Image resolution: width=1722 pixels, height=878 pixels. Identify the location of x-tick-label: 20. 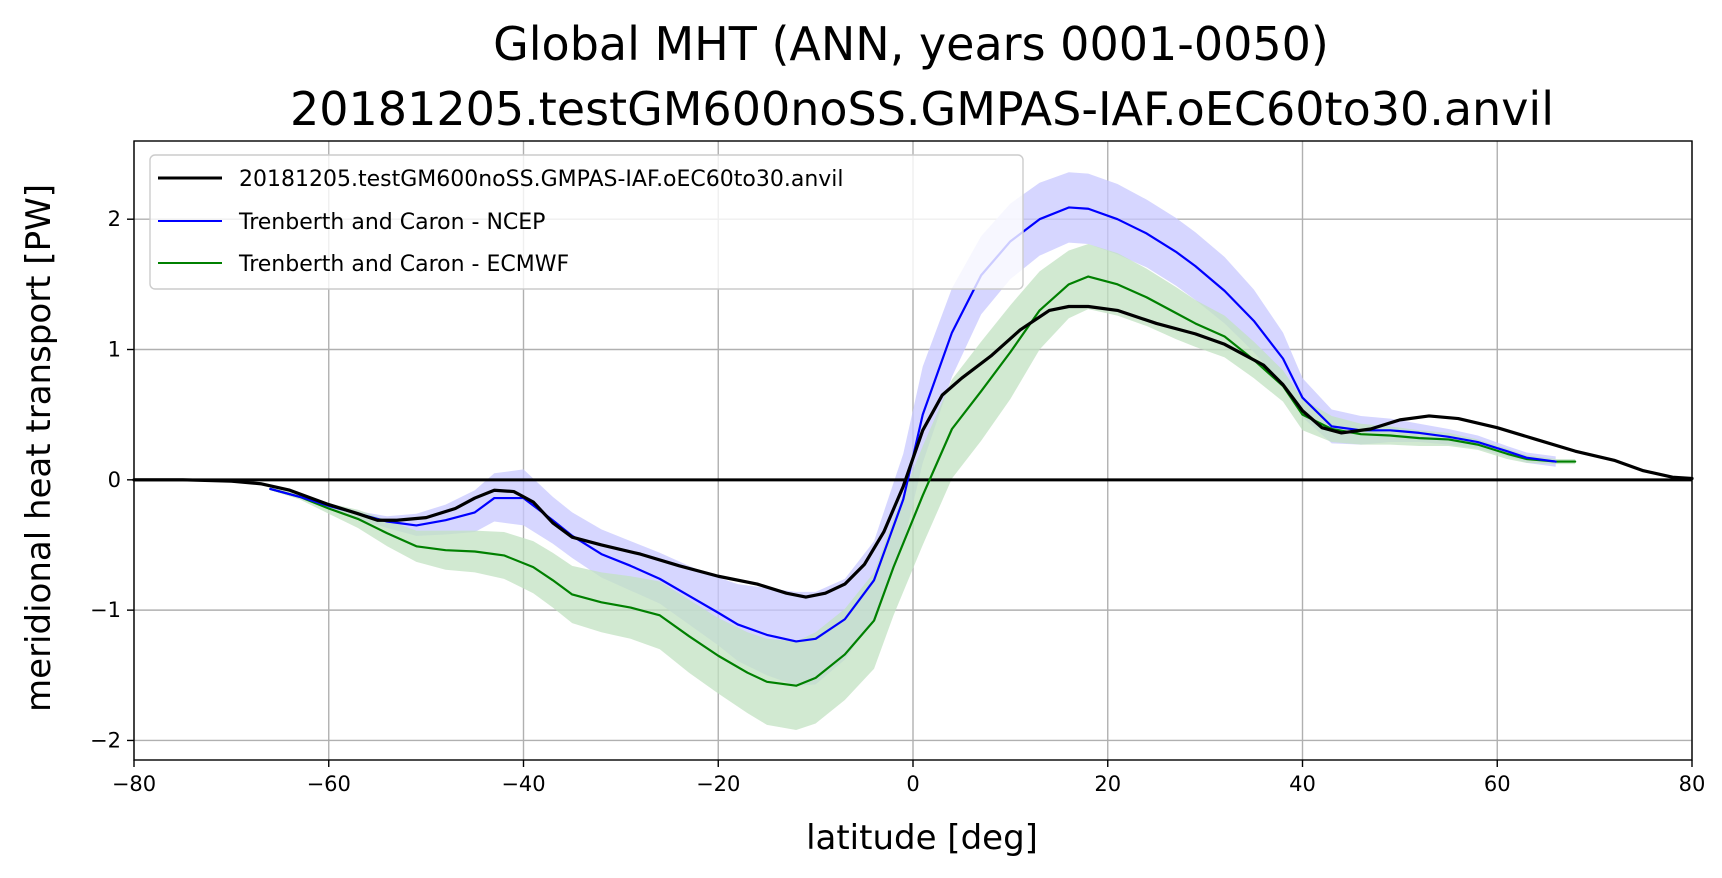
(1107, 784).